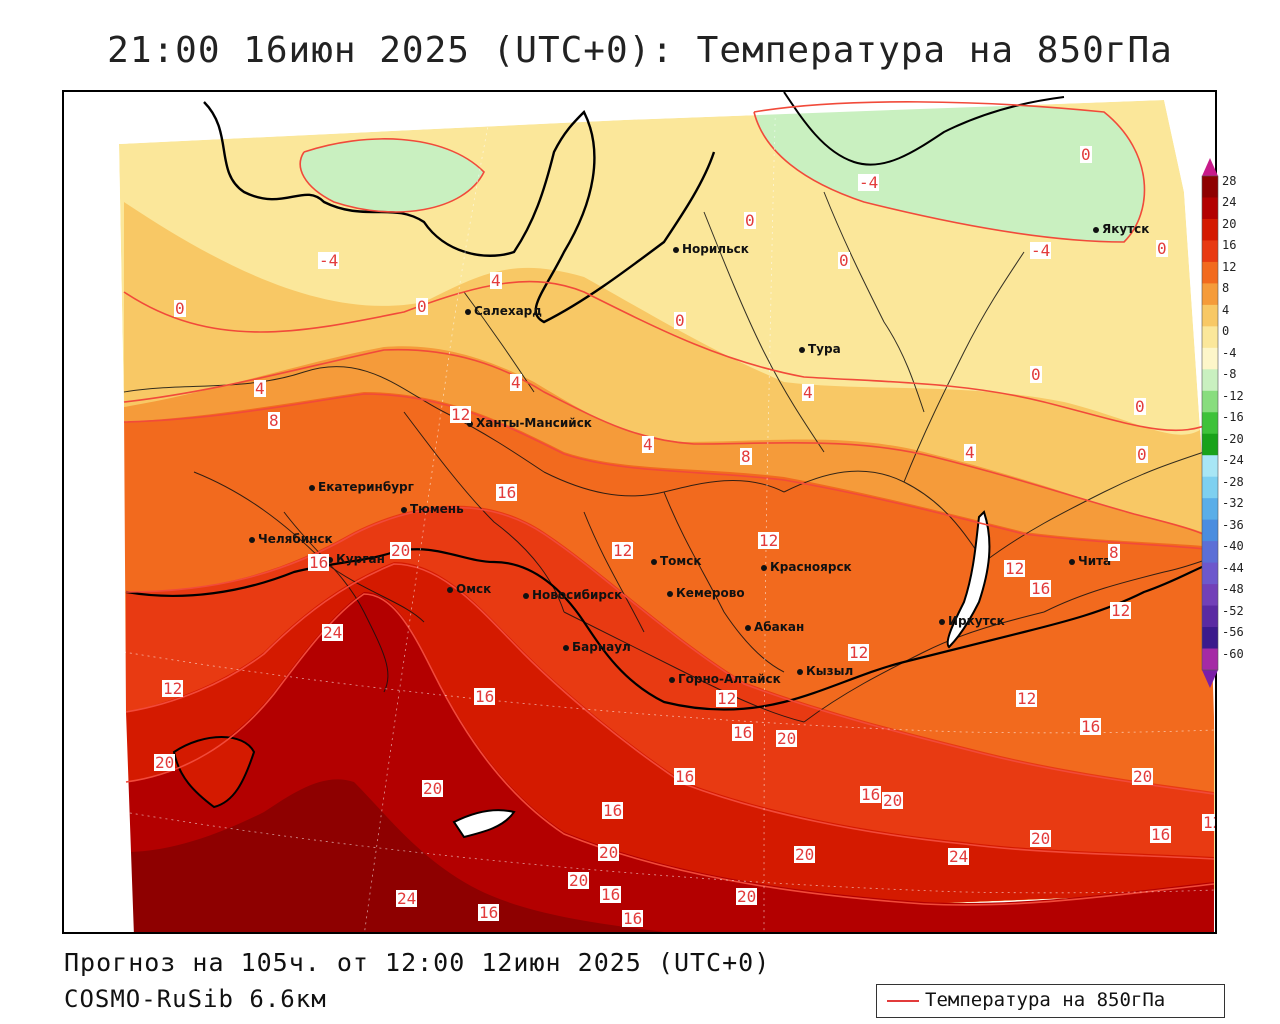  Describe the element at coordinates (820, 349) in the screenshot. I see `city-tura: Тура` at that location.